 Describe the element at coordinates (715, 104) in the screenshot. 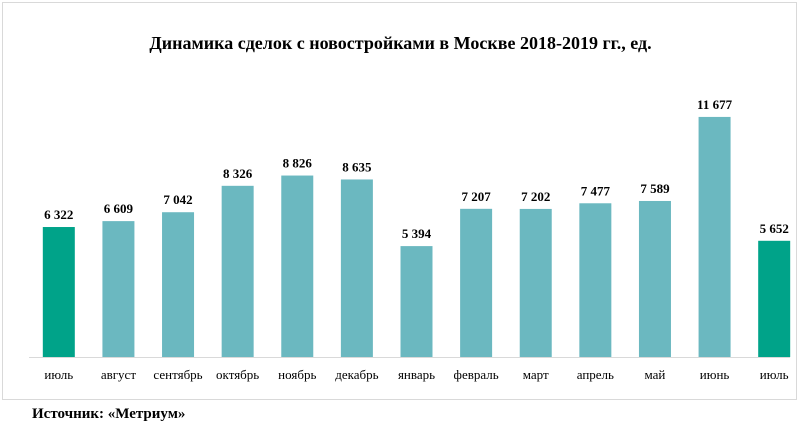

I see `data-label-11: 11 677` at that location.